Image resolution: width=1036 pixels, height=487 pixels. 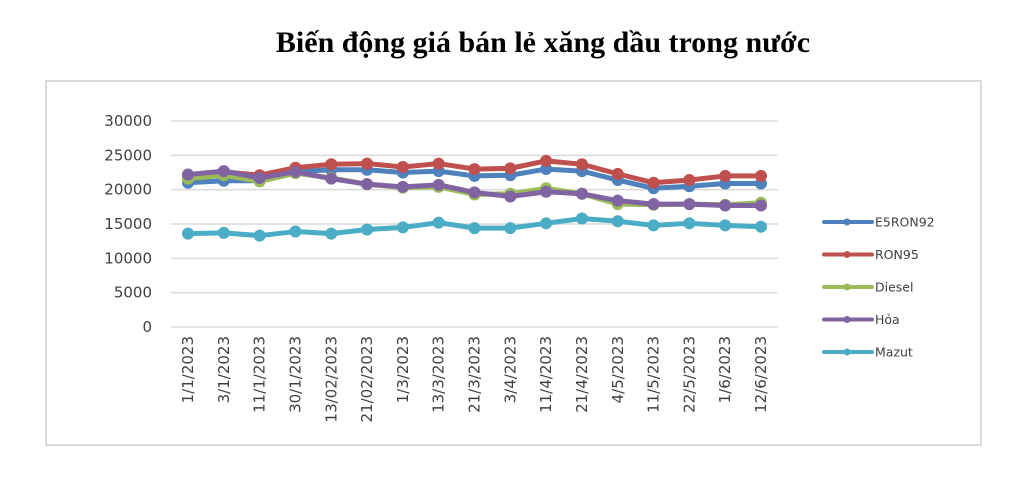 I want to click on y-axis-ticks: 0 5000 10000 15000 20000 25000 30000, so click(x=128, y=224).